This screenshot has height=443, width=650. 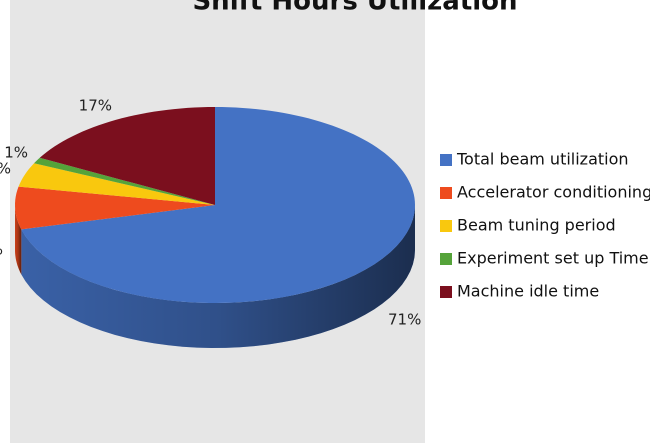 What do you see at coordinates (404, 320) in the screenshot?
I see `data-label: 71%` at bounding box center [404, 320].